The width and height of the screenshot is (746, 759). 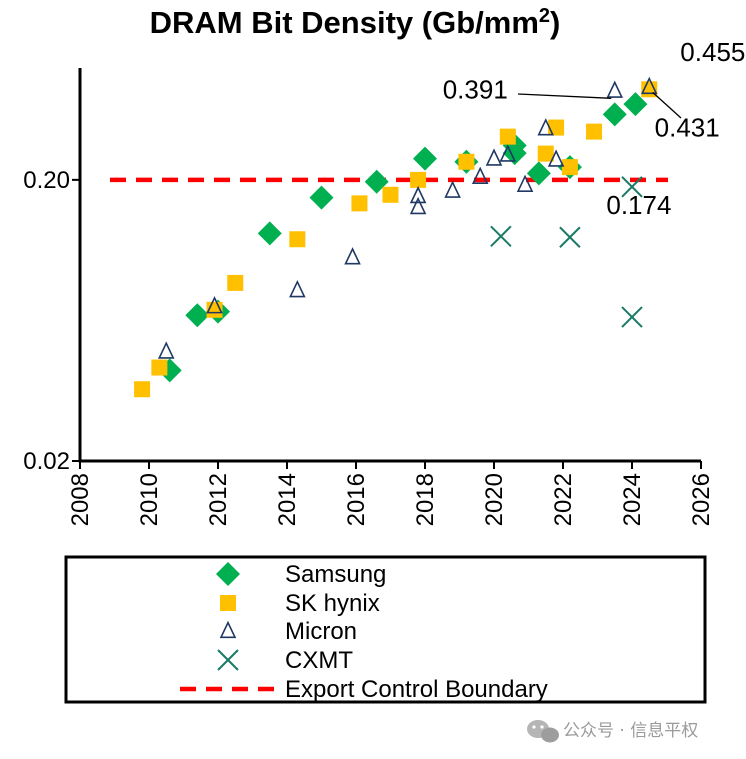 I want to click on annotation-0-431: 0.431, so click(x=687, y=128).